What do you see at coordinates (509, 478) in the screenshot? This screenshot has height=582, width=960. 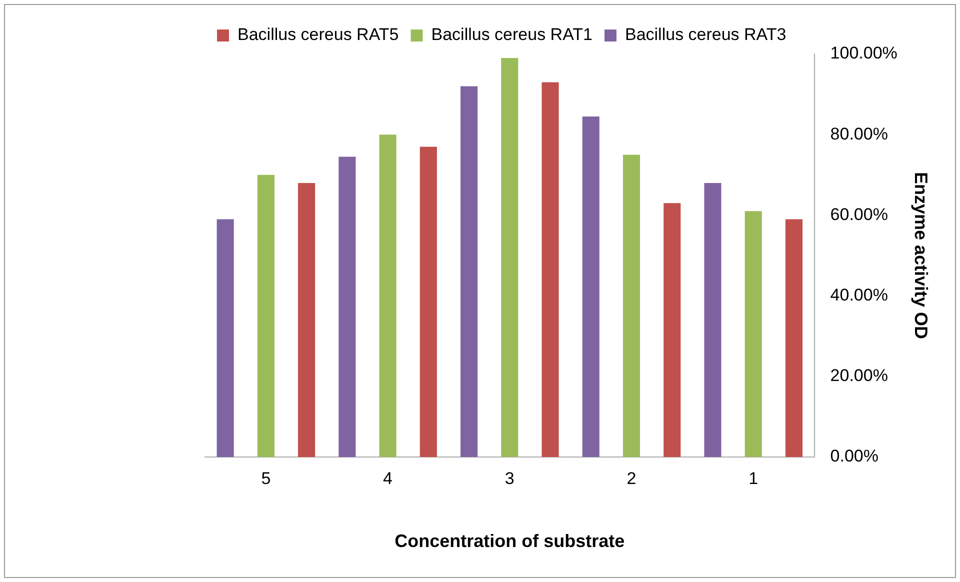 I see `x-tick-label: 3` at bounding box center [509, 478].